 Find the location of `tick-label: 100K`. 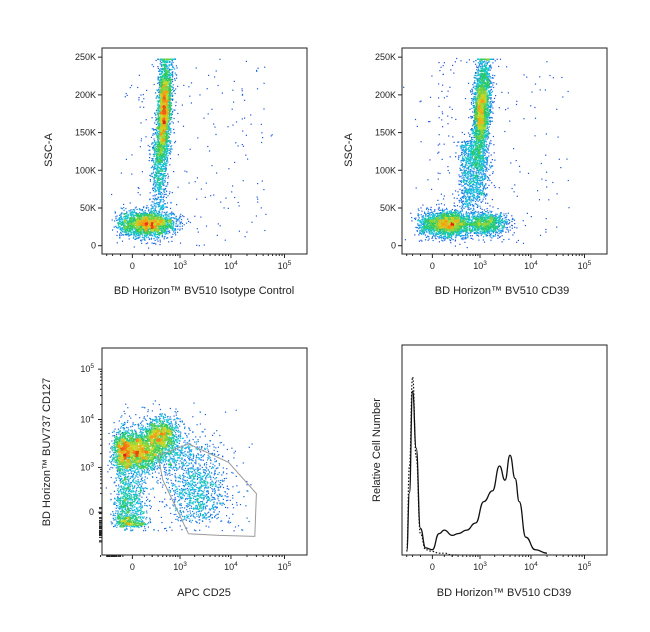

tick-label: 100K is located at coordinates (85, 170).